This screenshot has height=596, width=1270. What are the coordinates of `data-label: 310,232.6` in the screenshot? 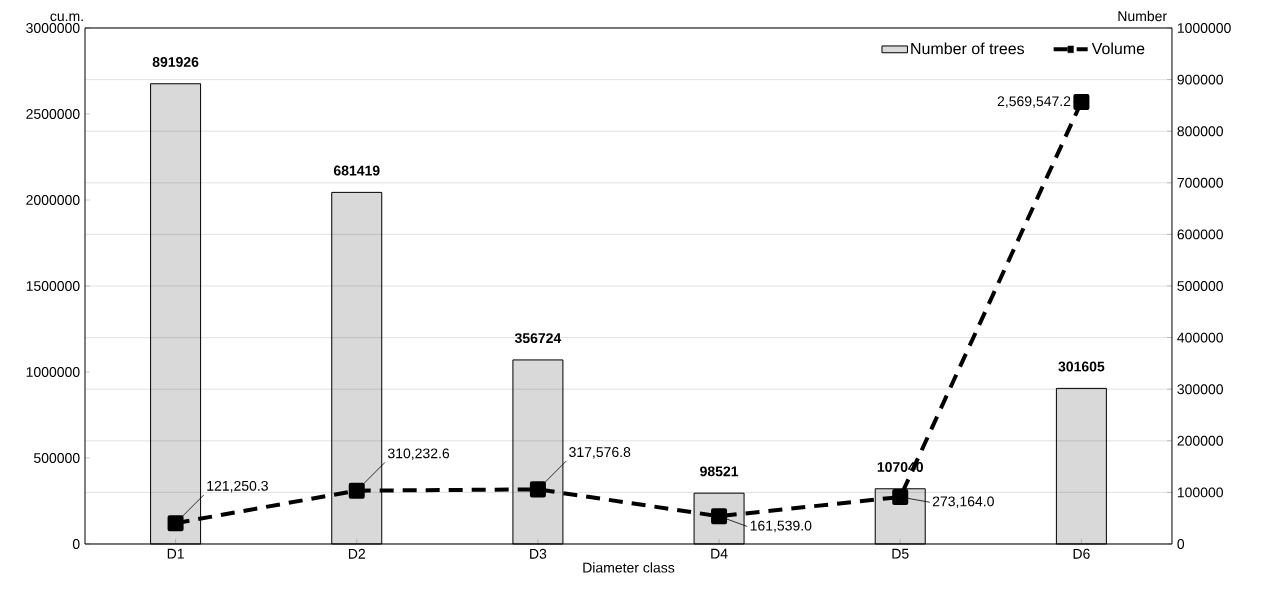 It's located at (418, 454).